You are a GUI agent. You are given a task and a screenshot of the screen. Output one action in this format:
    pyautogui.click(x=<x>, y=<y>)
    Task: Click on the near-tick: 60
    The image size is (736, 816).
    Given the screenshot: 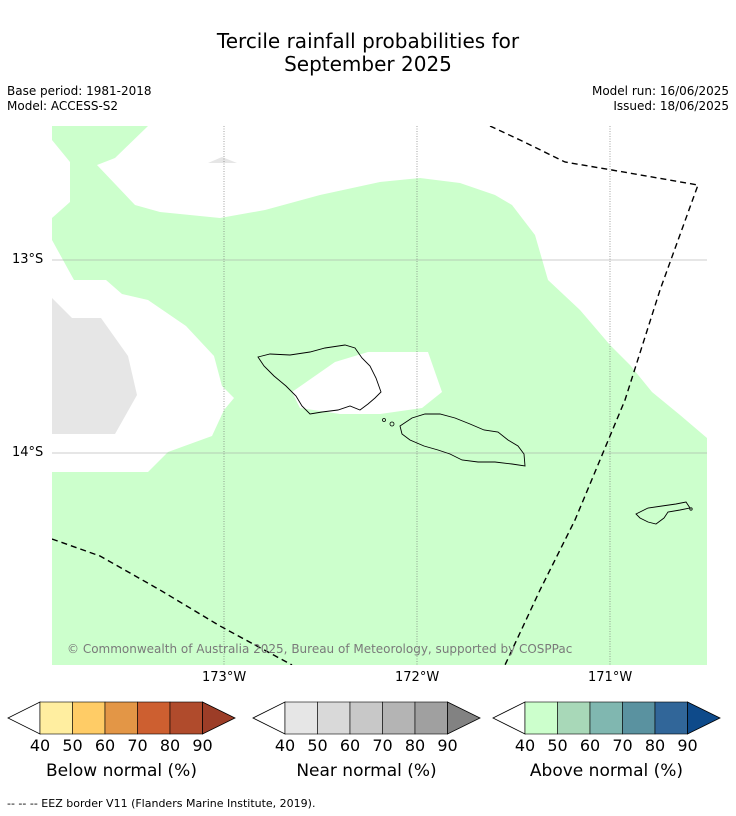 What is the action you would take?
    pyautogui.click(x=350, y=745)
    